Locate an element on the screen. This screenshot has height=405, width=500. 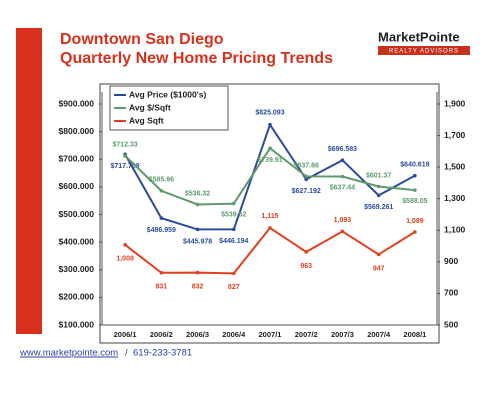
logo: MarketPointe is located at coordinates (419, 36).